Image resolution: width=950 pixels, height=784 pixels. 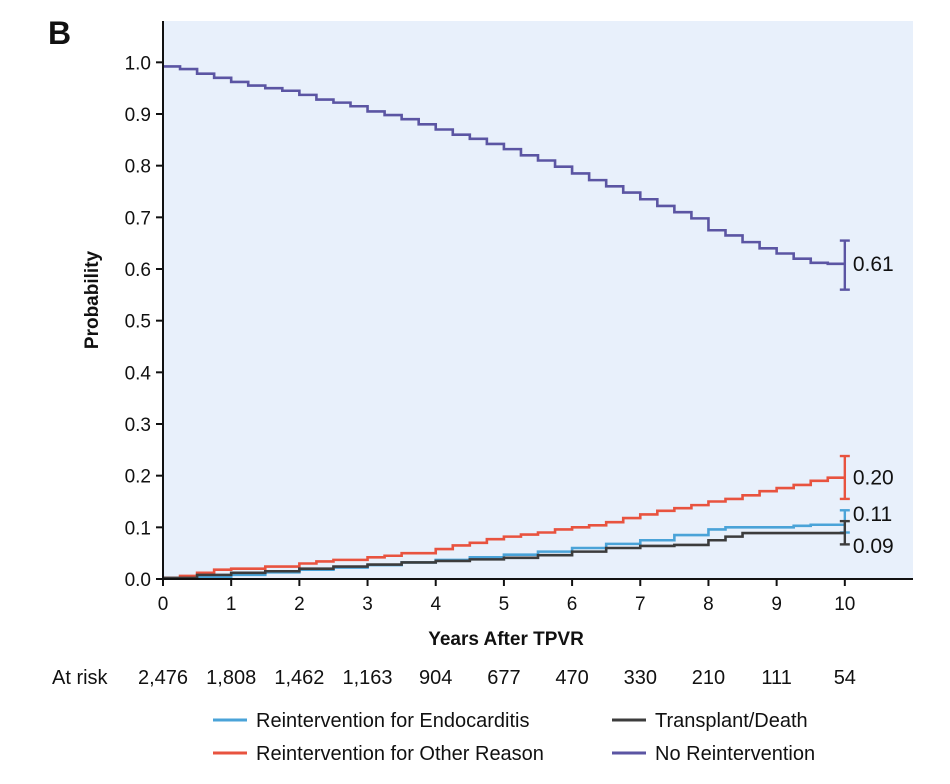 What do you see at coordinates (735, 754) in the screenshot?
I see `legend-label: No Reintervention` at bounding box center [735, 754].